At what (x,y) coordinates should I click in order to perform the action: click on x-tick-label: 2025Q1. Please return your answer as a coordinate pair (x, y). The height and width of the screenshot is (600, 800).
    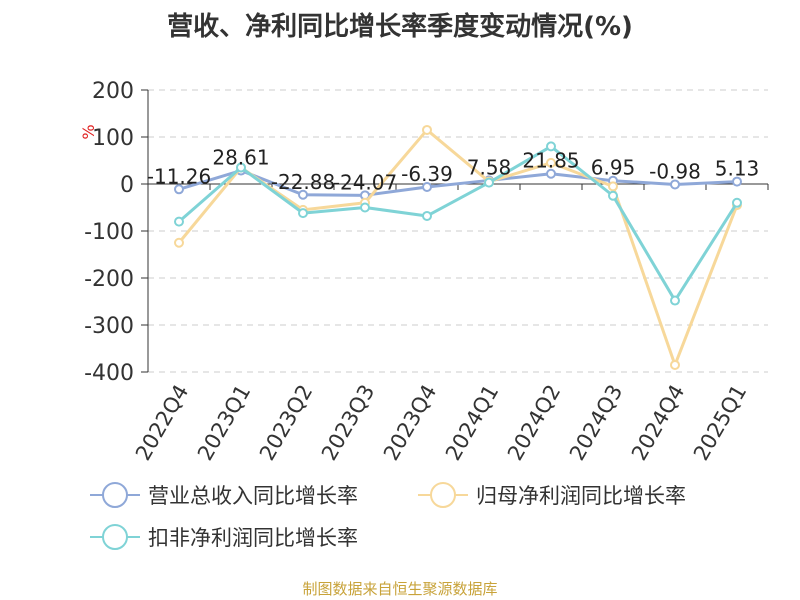
    Looking at the image, I should click on (720, 423).